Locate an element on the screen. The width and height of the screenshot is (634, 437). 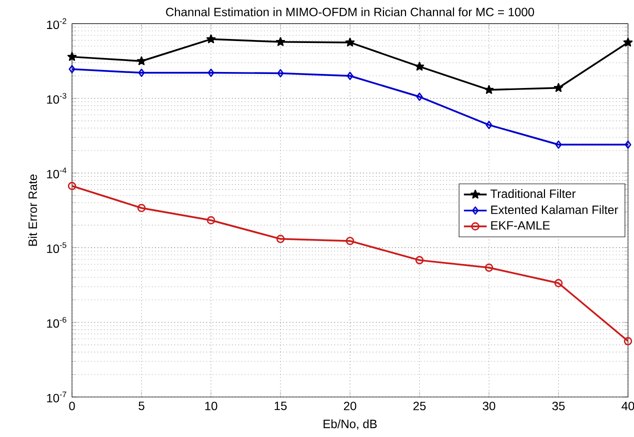
y-tick-label: 10$^{-3}$ is located at coordinates (56, 98).